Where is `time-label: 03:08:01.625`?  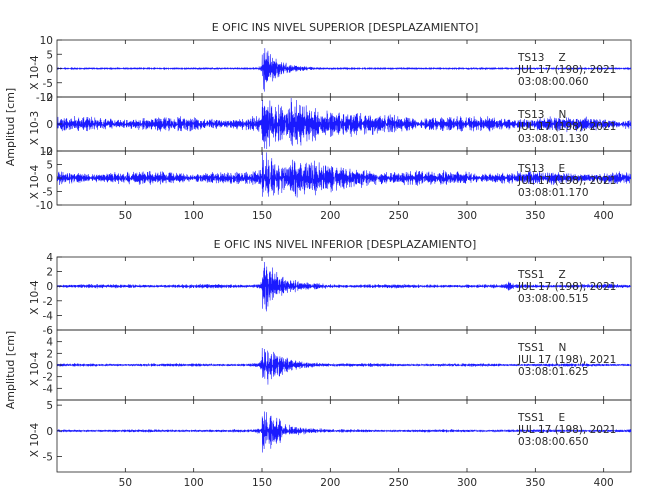
time-label: 03:08:01.625 is located at coordinates (553, 372).